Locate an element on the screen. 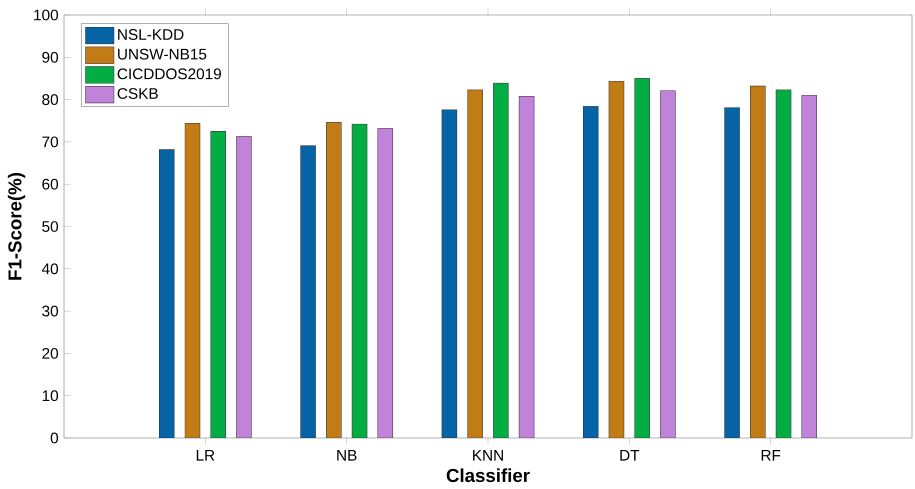  y-tick-label: 0 is located at coordinates (54, 438).